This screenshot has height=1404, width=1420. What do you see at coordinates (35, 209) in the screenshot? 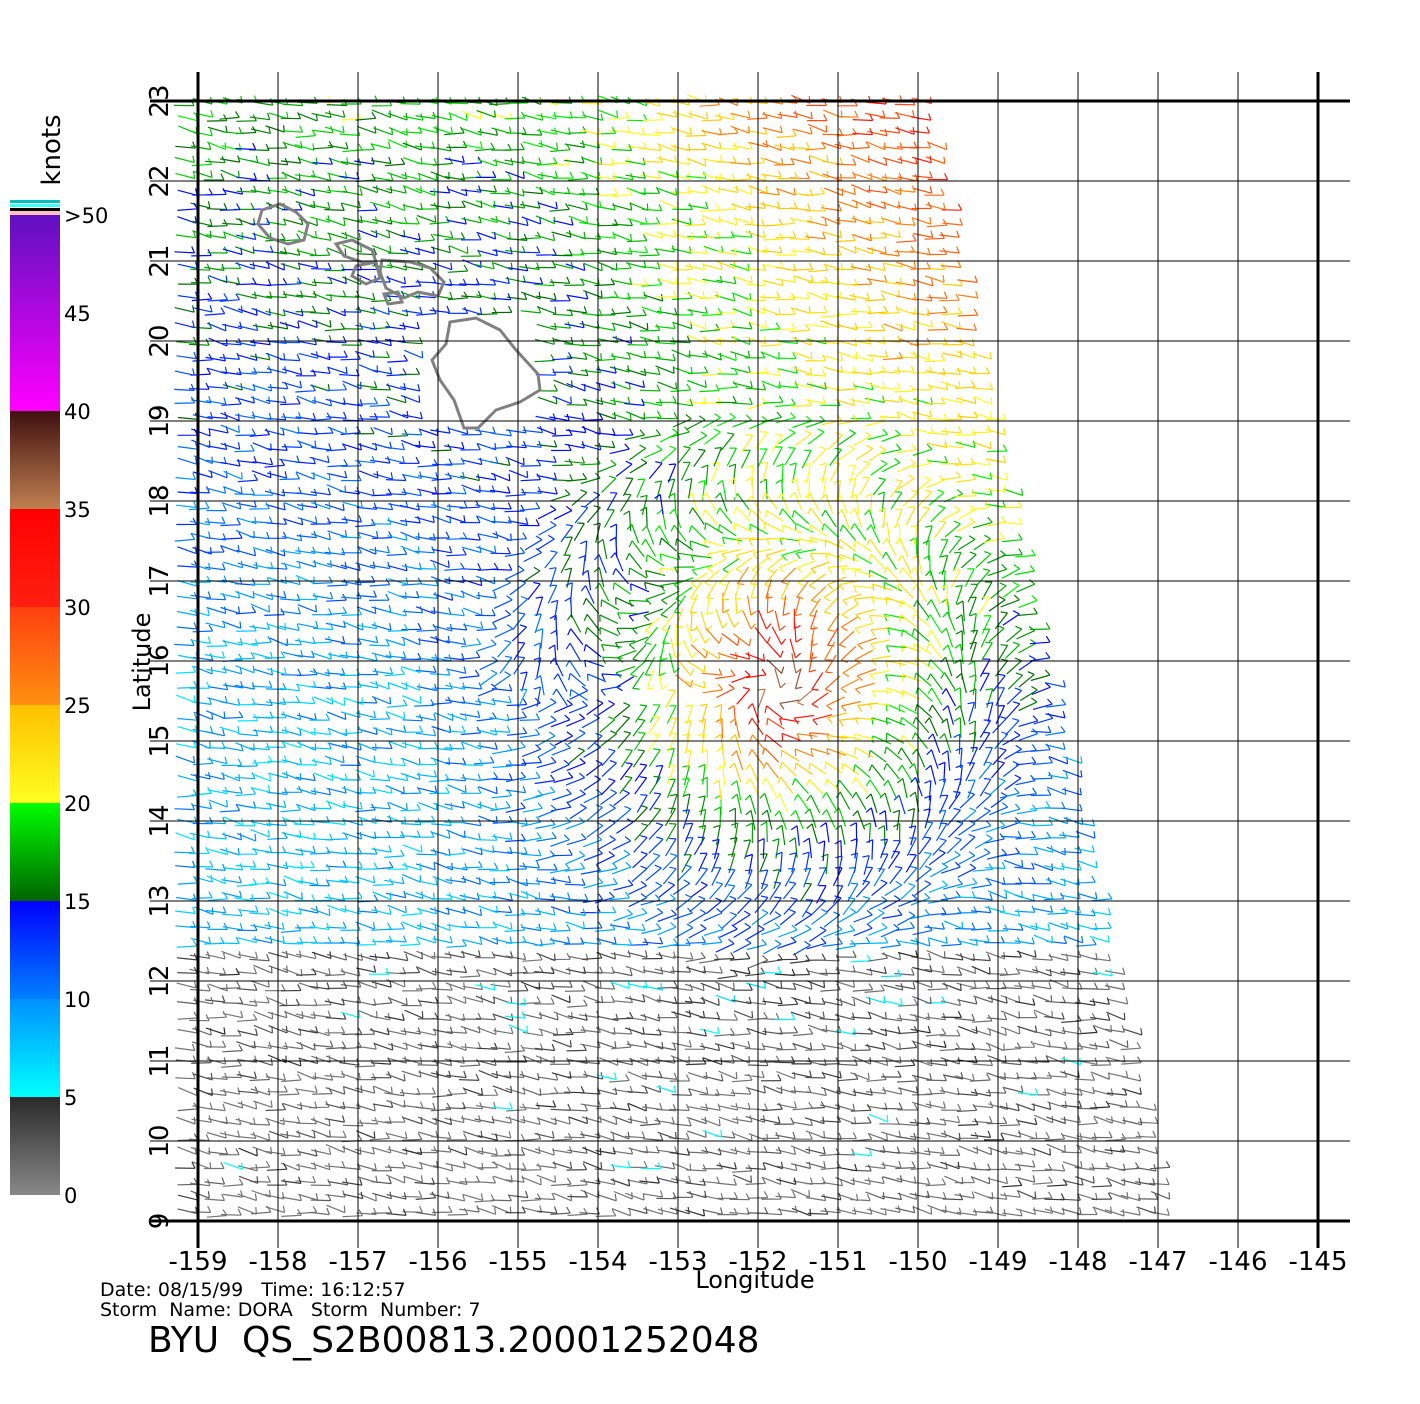
I see `colorbar-cap` at bounding box center [35, 209].